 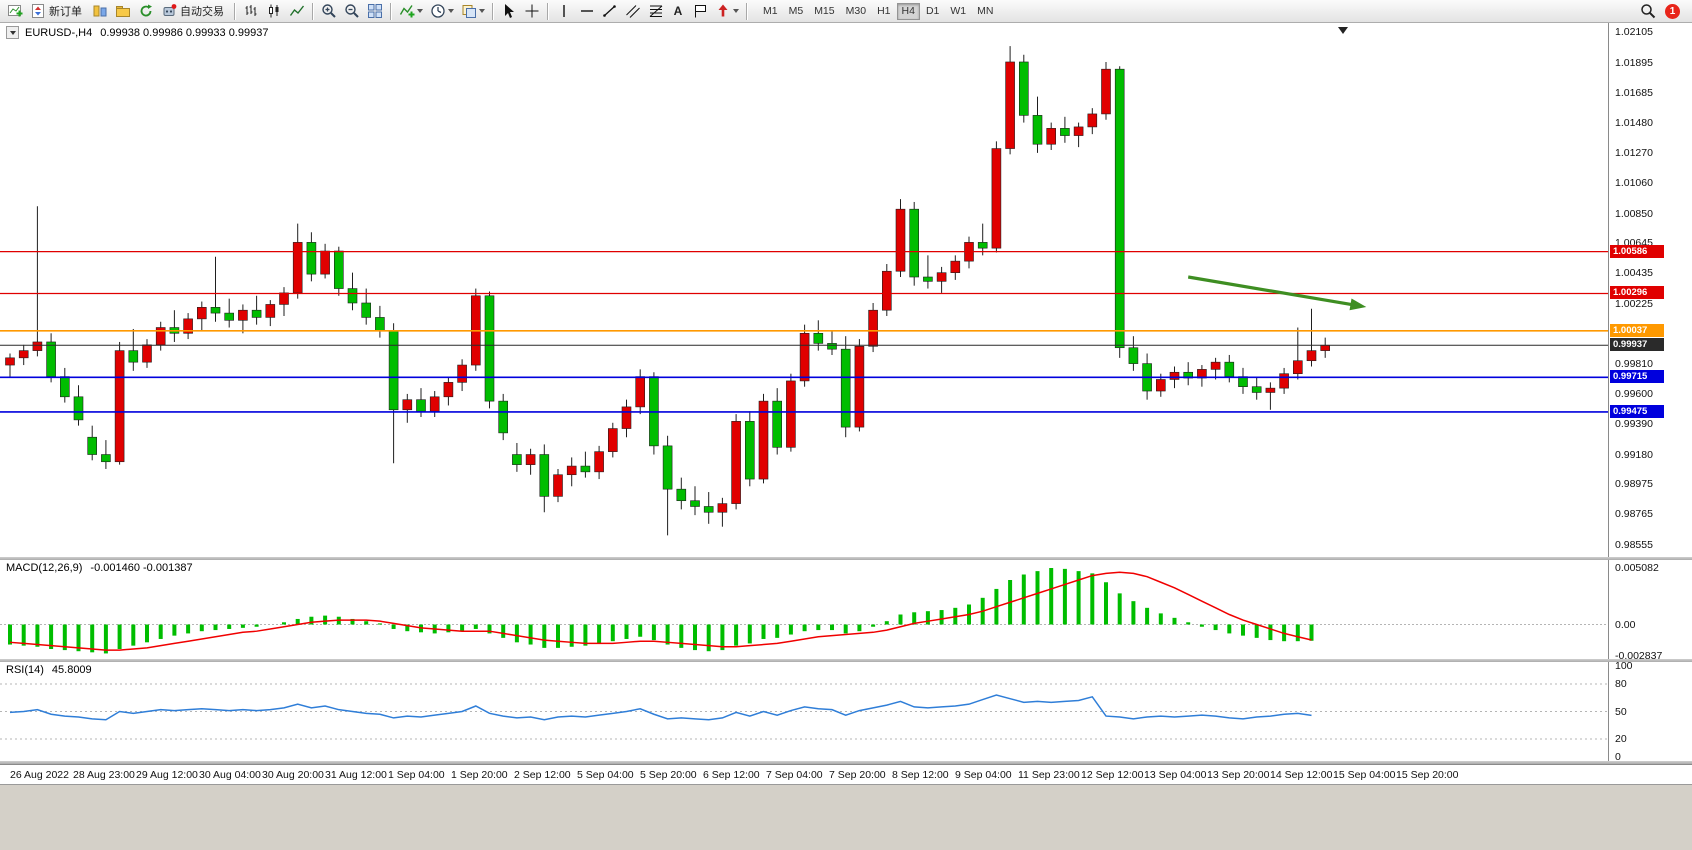 I want to click on time-axis-label: 29 Aug 12:00, so click(x=167, y=775).